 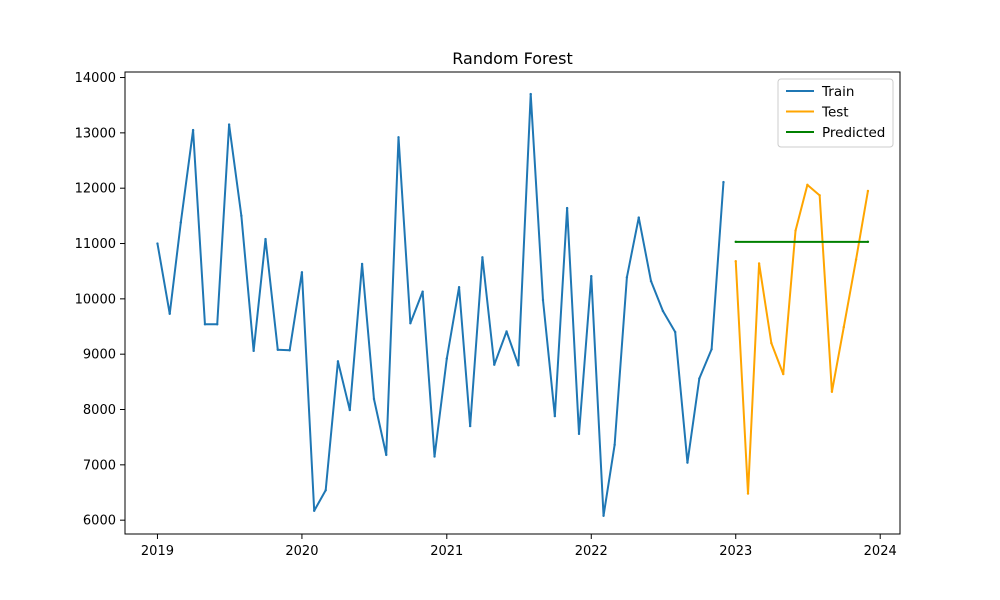 I want to click on chart-title: Random Forest, so click(x=512, y=58).